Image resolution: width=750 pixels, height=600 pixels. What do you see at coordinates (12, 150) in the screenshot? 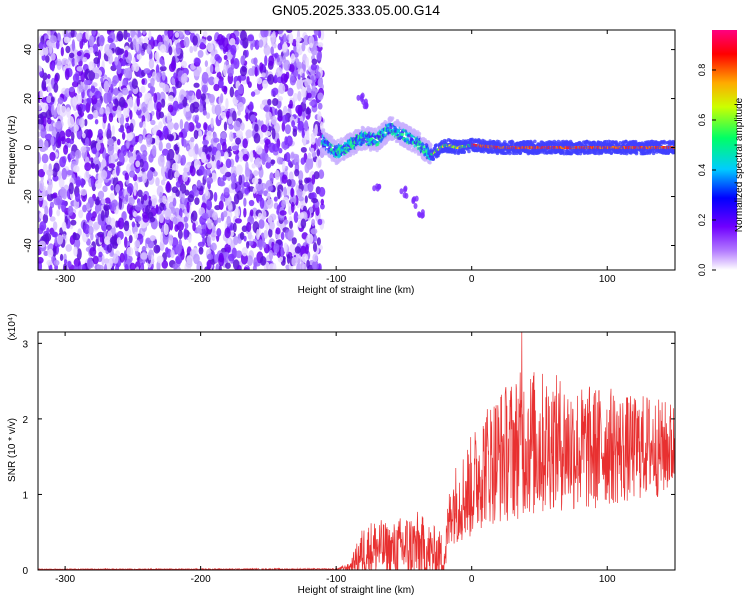
I see `spectrogram-y-label: Frequency (Hz)` at bounding box center [12, 150].